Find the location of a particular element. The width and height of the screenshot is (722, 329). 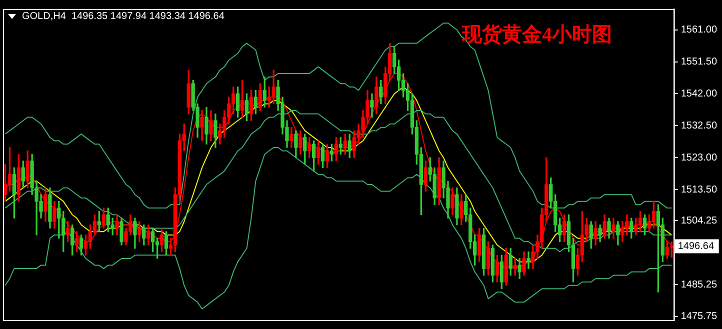

y-tick-label: 1485.25 is located at coordinates (699, 284).